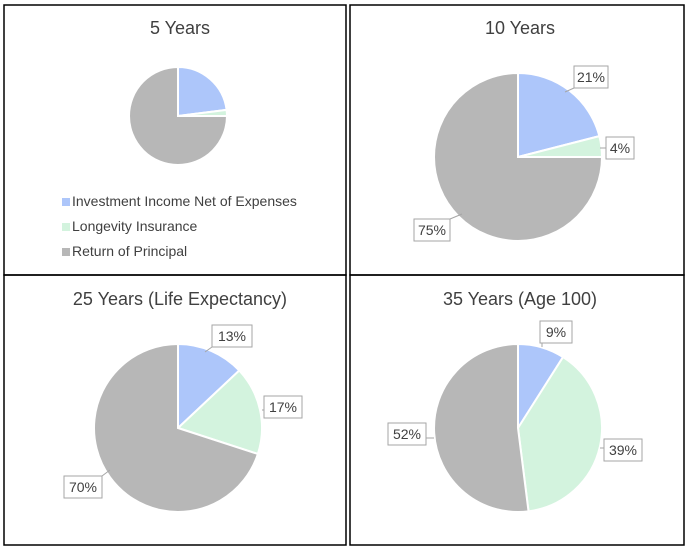  What do you see at coordinates (184, 201) in the screenshot?
I see `legend-label-investment-income: Investment Income Net of Expenses` at bounding box center [184, 201].